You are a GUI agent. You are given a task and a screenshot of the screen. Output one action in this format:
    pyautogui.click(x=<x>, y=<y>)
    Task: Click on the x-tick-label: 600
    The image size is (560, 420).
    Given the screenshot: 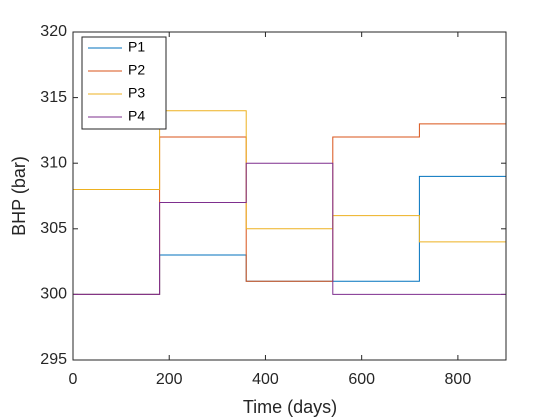 What is the action you would take?
    pyautogui.click(x=361, y=379)
    